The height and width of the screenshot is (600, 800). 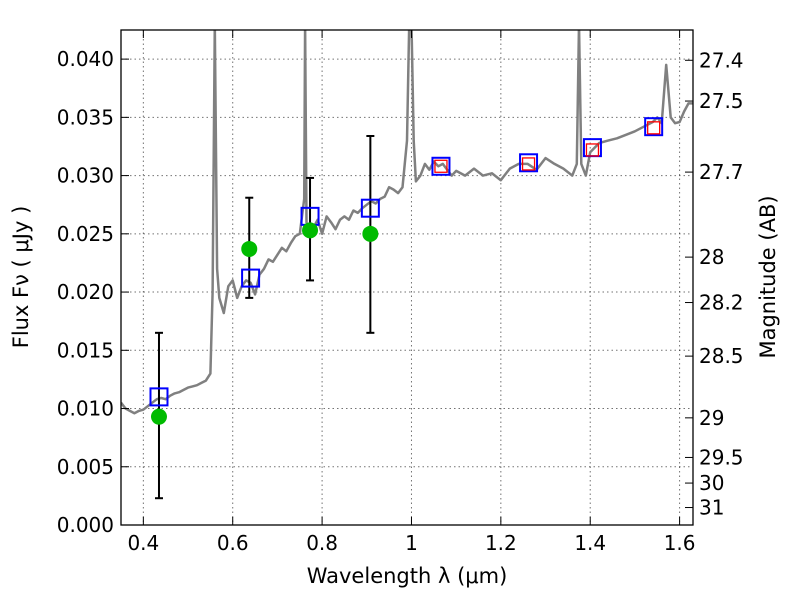 What do you see at coordinates (768, 276) in the screenshot?
I see `y2-axis-label: Magnitude (AB)` at bounding box center [768, 276].